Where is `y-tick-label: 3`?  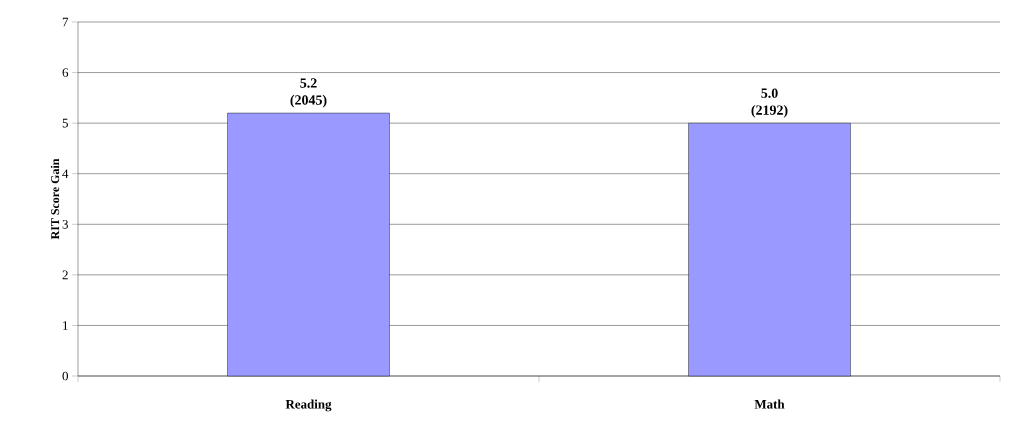
y-tick-label: 3 is located at coordinates (65, 224).